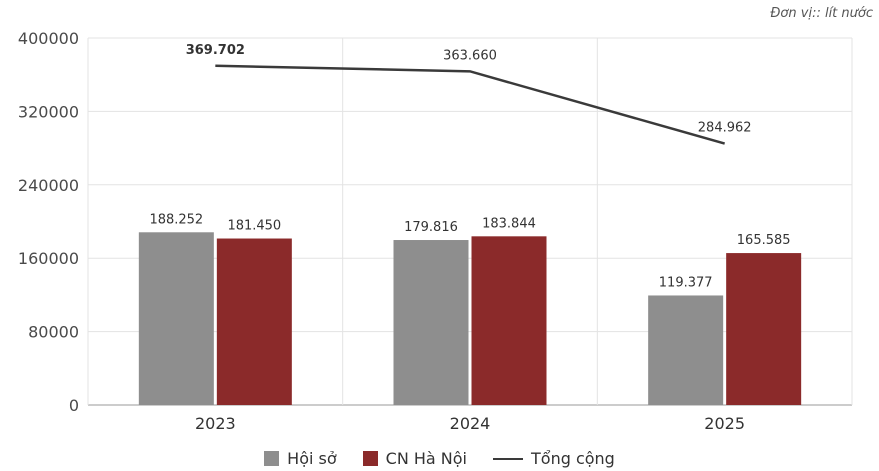 The width and height of the screenshot is (879, 471). I want to click on legend-item-cn-ha-noi: CN Hà Nội, so click(414, 458).